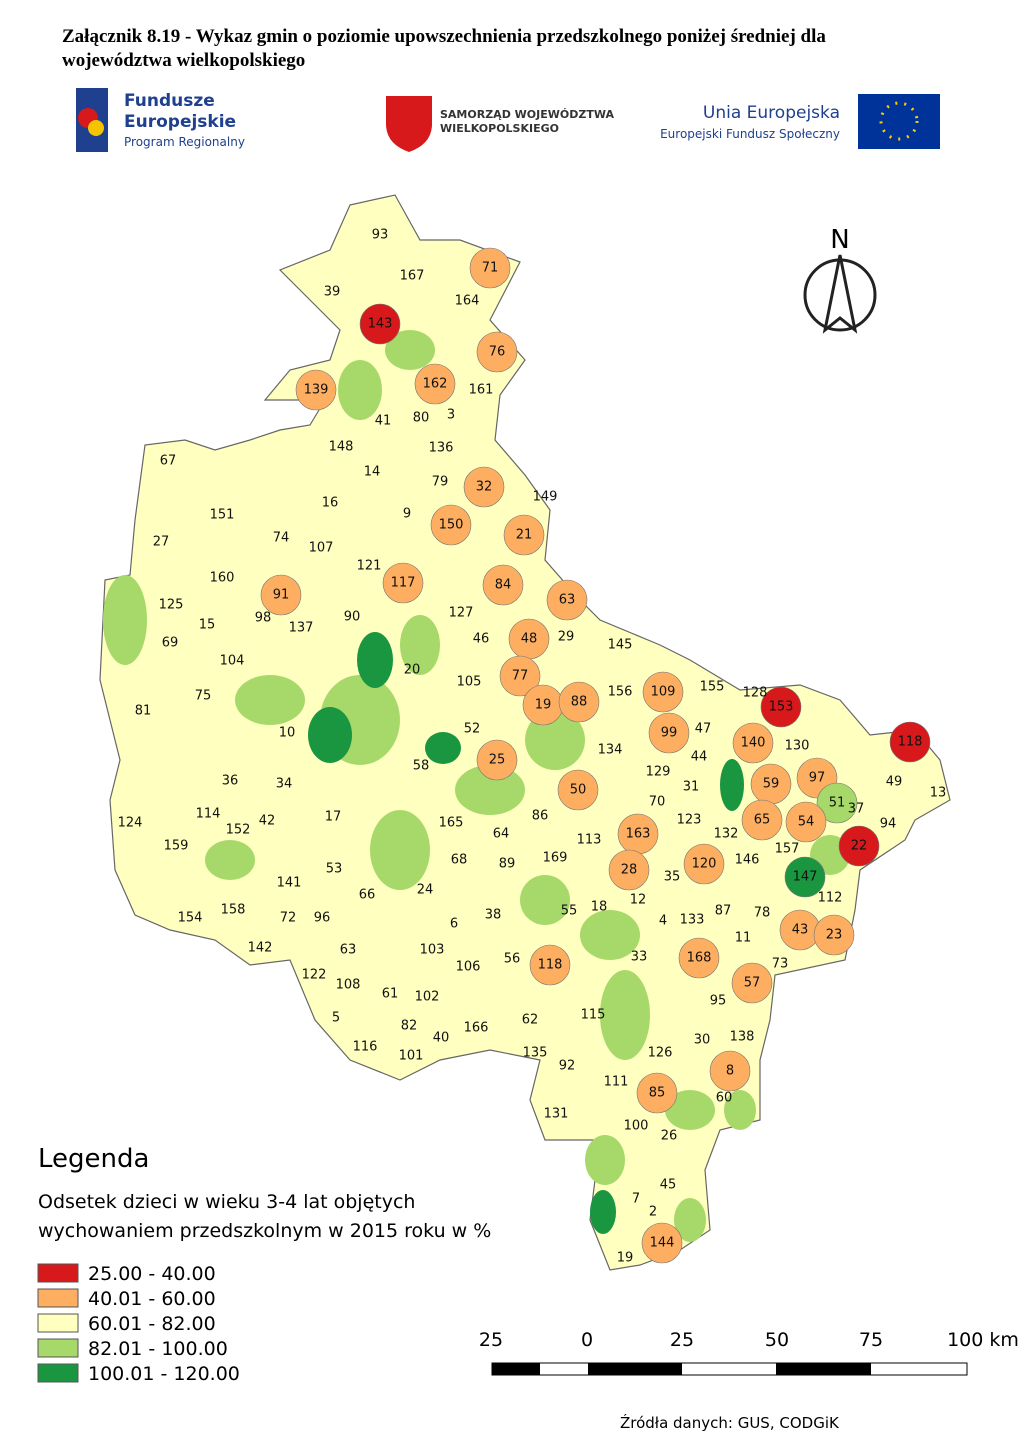 The height and width of the screenshot is (1448, 1024). Describe the element at coordinates (636, 1199) in the screenshot. I see `municipality-label: 7` at that location.